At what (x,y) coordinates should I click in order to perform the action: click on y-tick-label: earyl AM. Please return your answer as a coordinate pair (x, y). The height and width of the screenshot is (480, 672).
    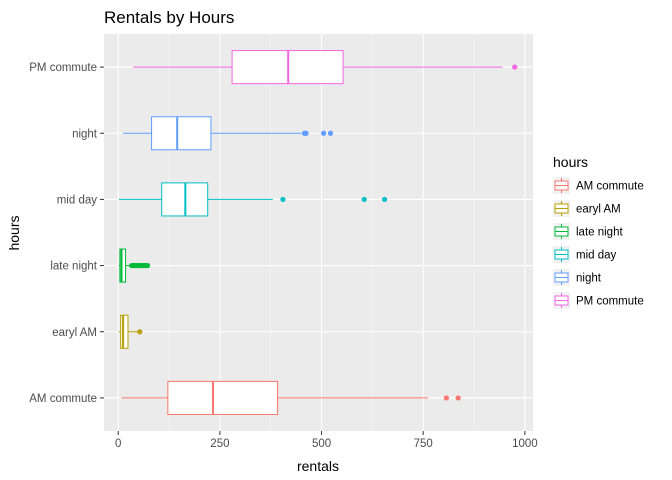
    Looking at the image, I should click on (74, 333).